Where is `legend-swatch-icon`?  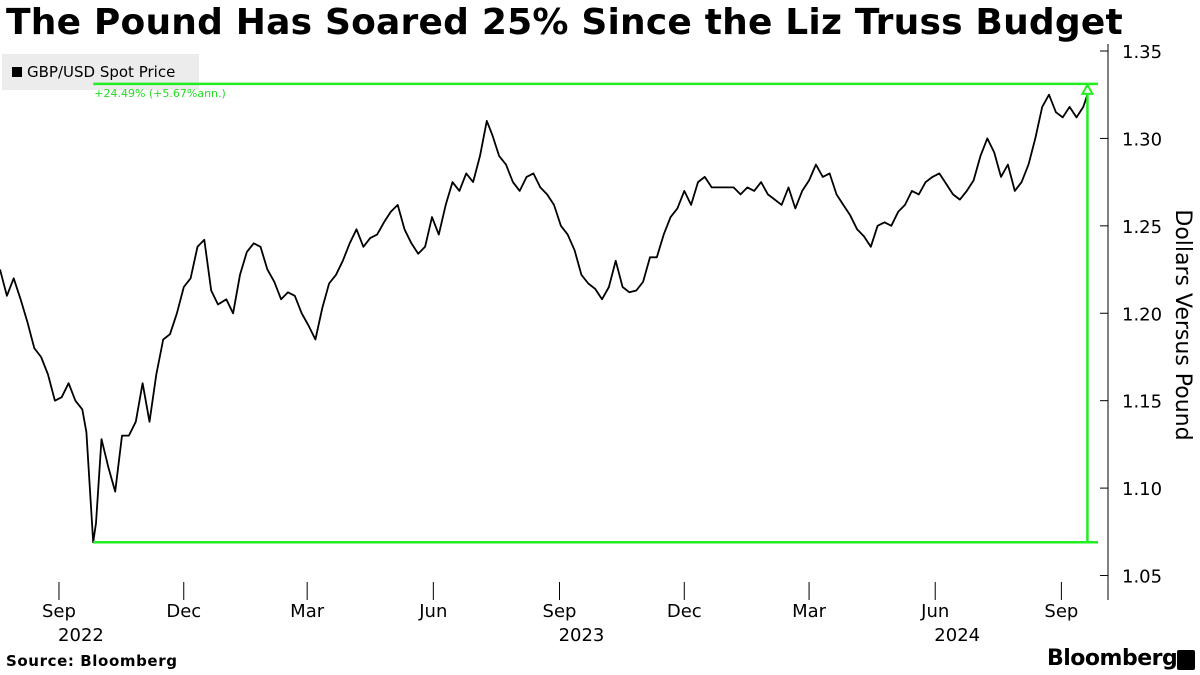
legend-swatch-icon is located at coordinates (17, 72).